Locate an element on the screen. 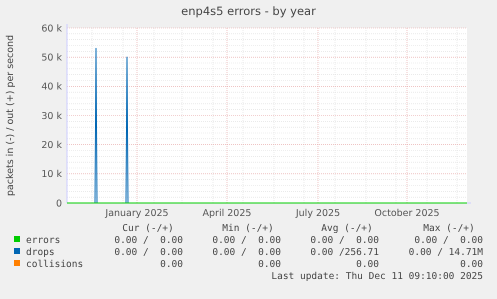 The height and width of the screenshot is (299, 497). y-tick-label: 40 k is located at coordinates (51, 87).